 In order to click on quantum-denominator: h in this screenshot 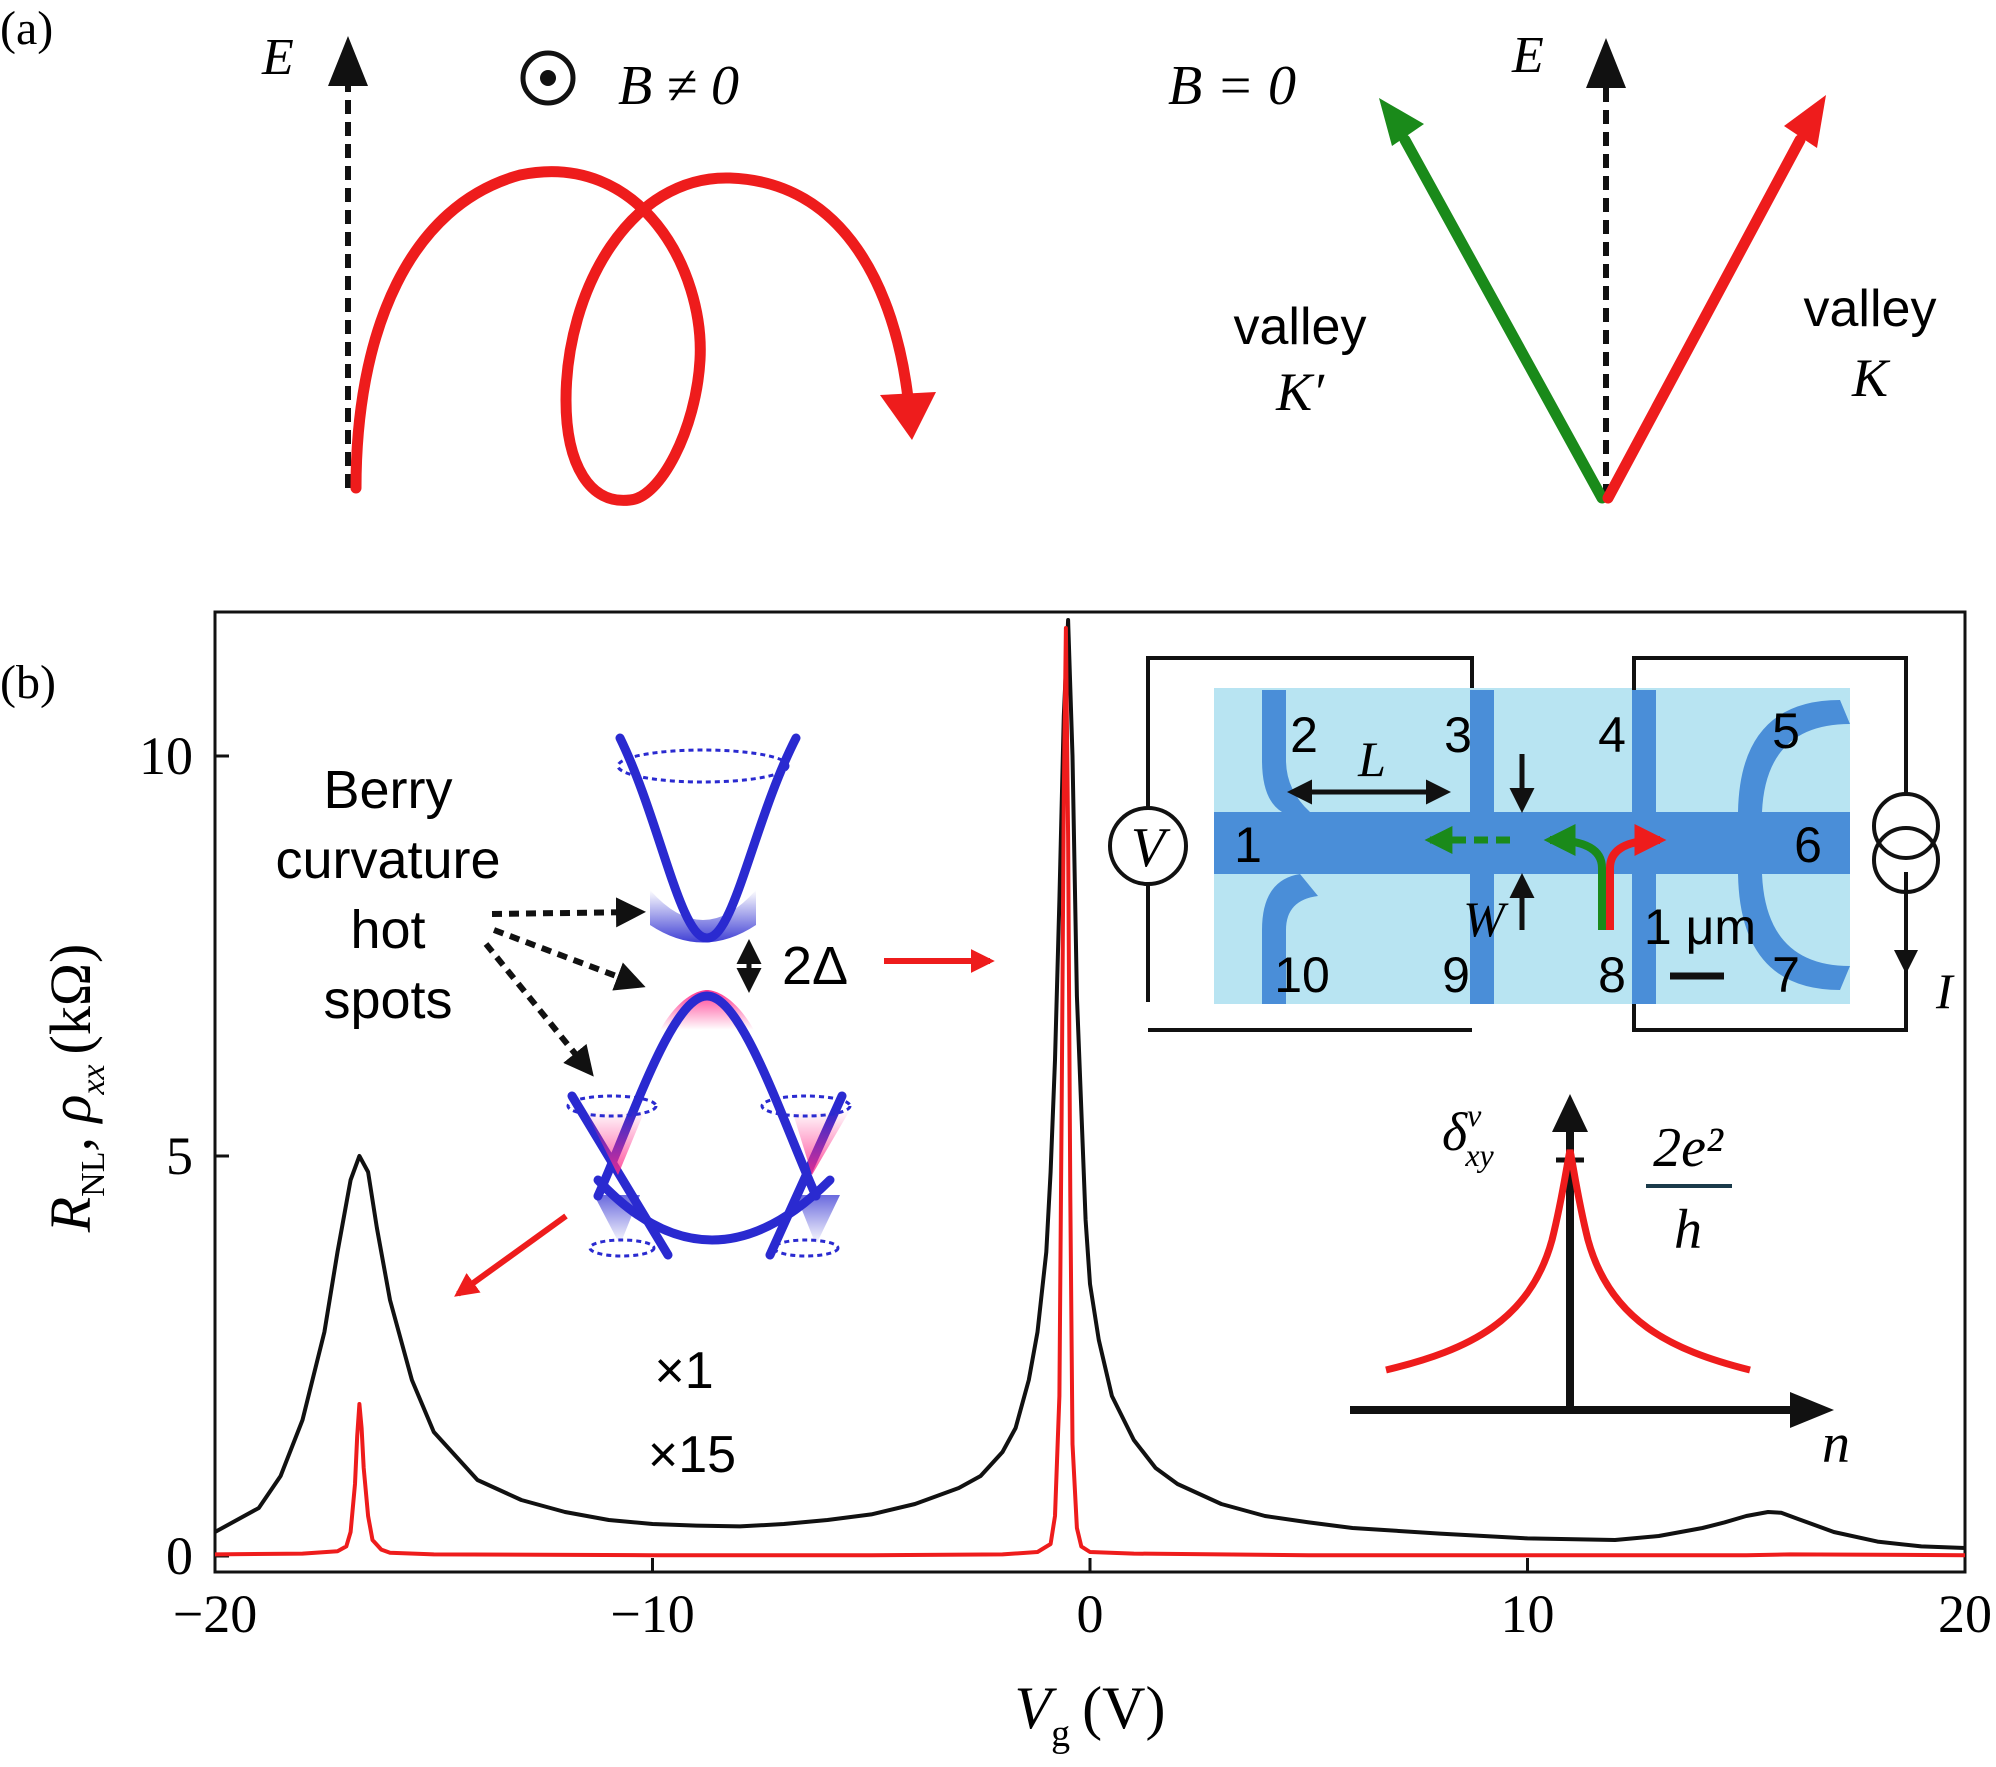, I will do `click(1688, 1230)`.